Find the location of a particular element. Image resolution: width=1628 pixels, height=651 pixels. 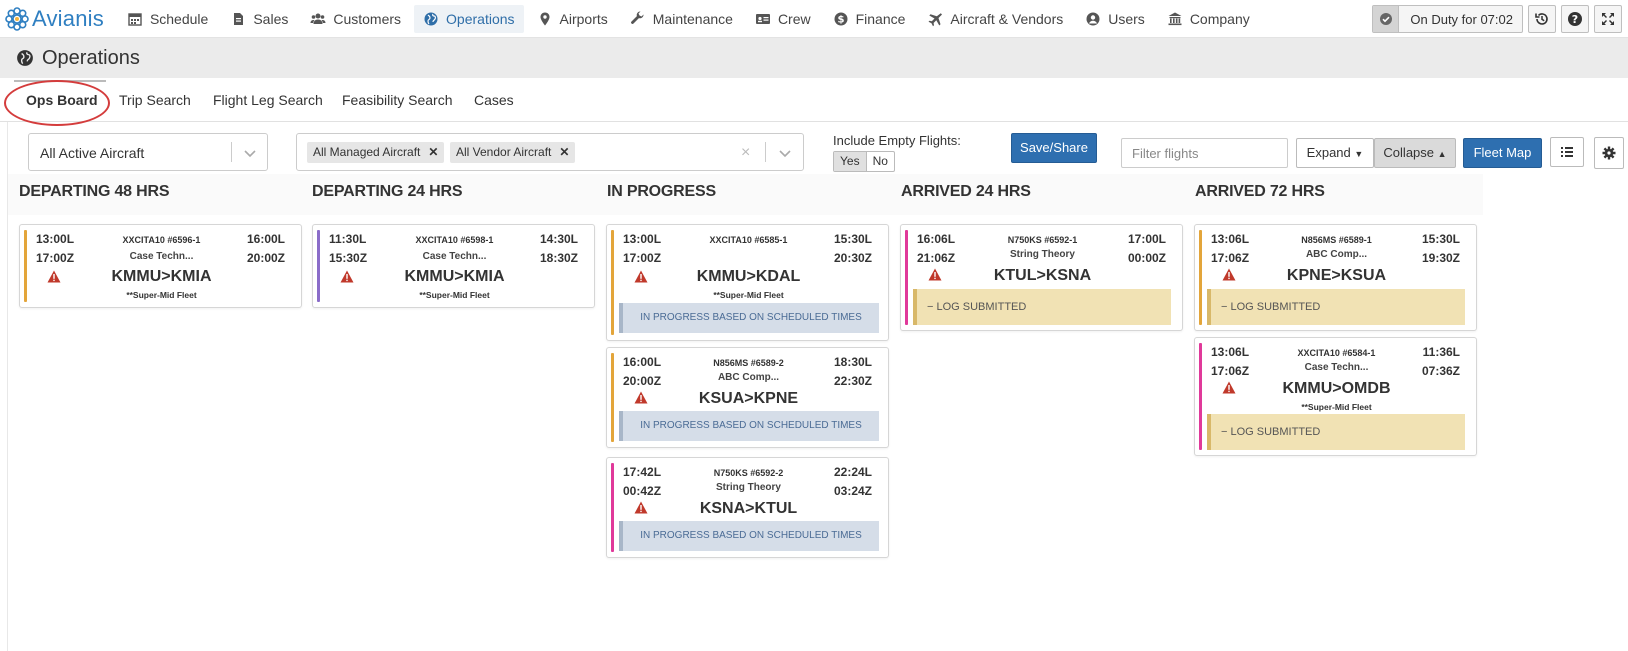

dep-zulu: 21:06Z is located at coordinates (936, 258).